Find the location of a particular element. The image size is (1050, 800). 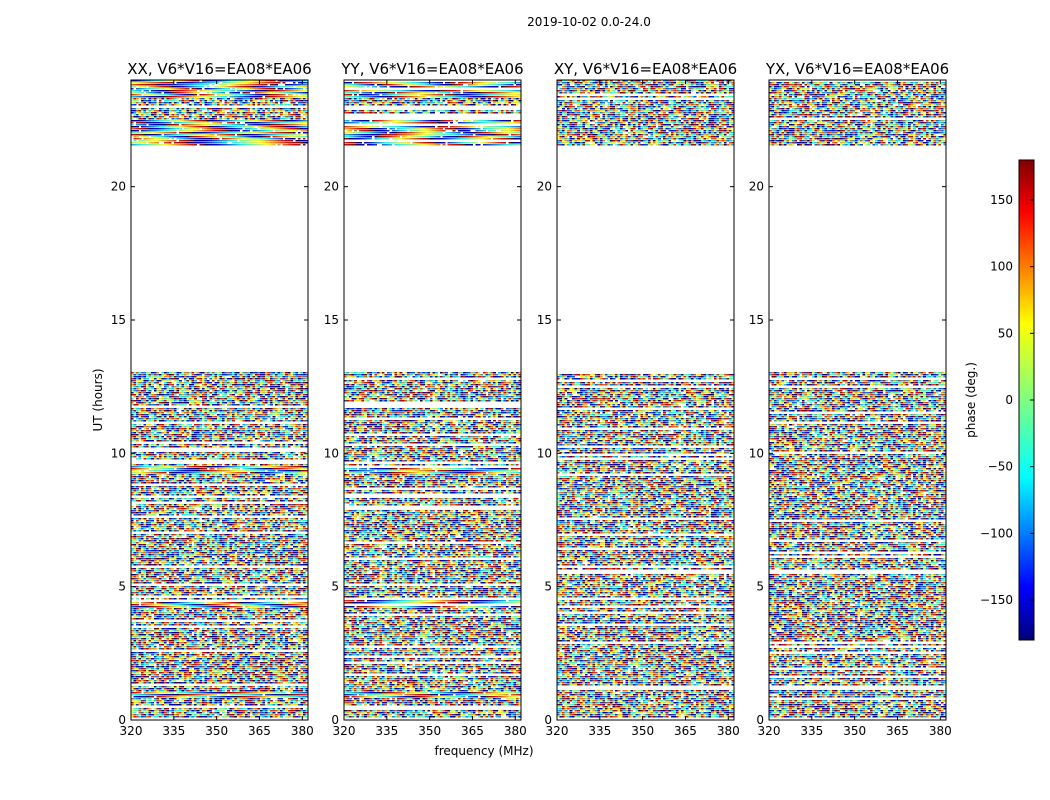

colorbar: 150 100 50 0 −50 −100 −150 phase (deg.) is located at coordinates (999, 400).